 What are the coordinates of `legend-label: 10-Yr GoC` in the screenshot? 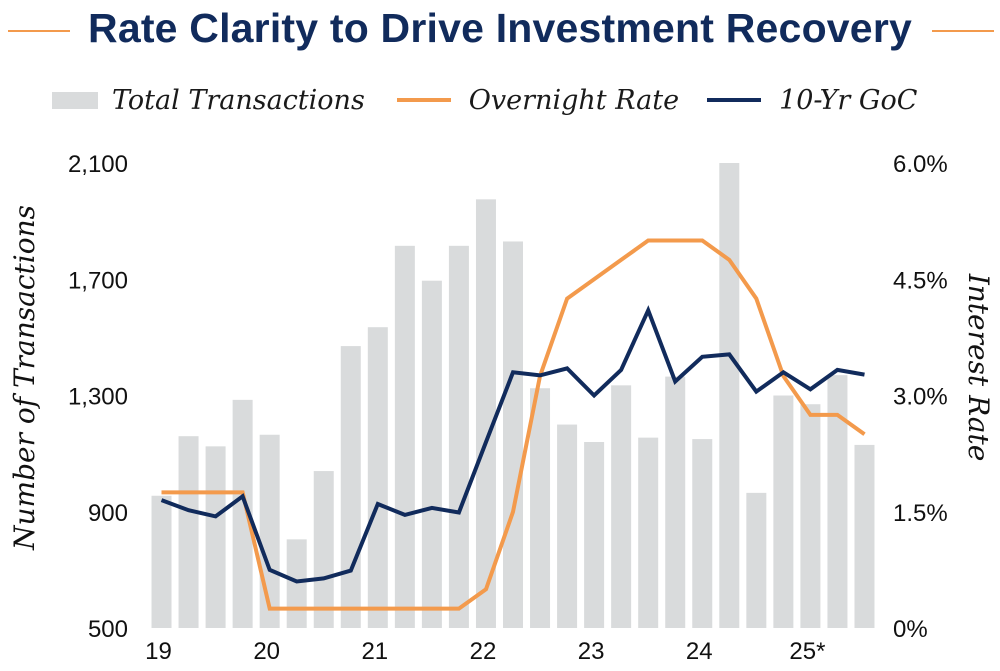 It's located at (848, 100).